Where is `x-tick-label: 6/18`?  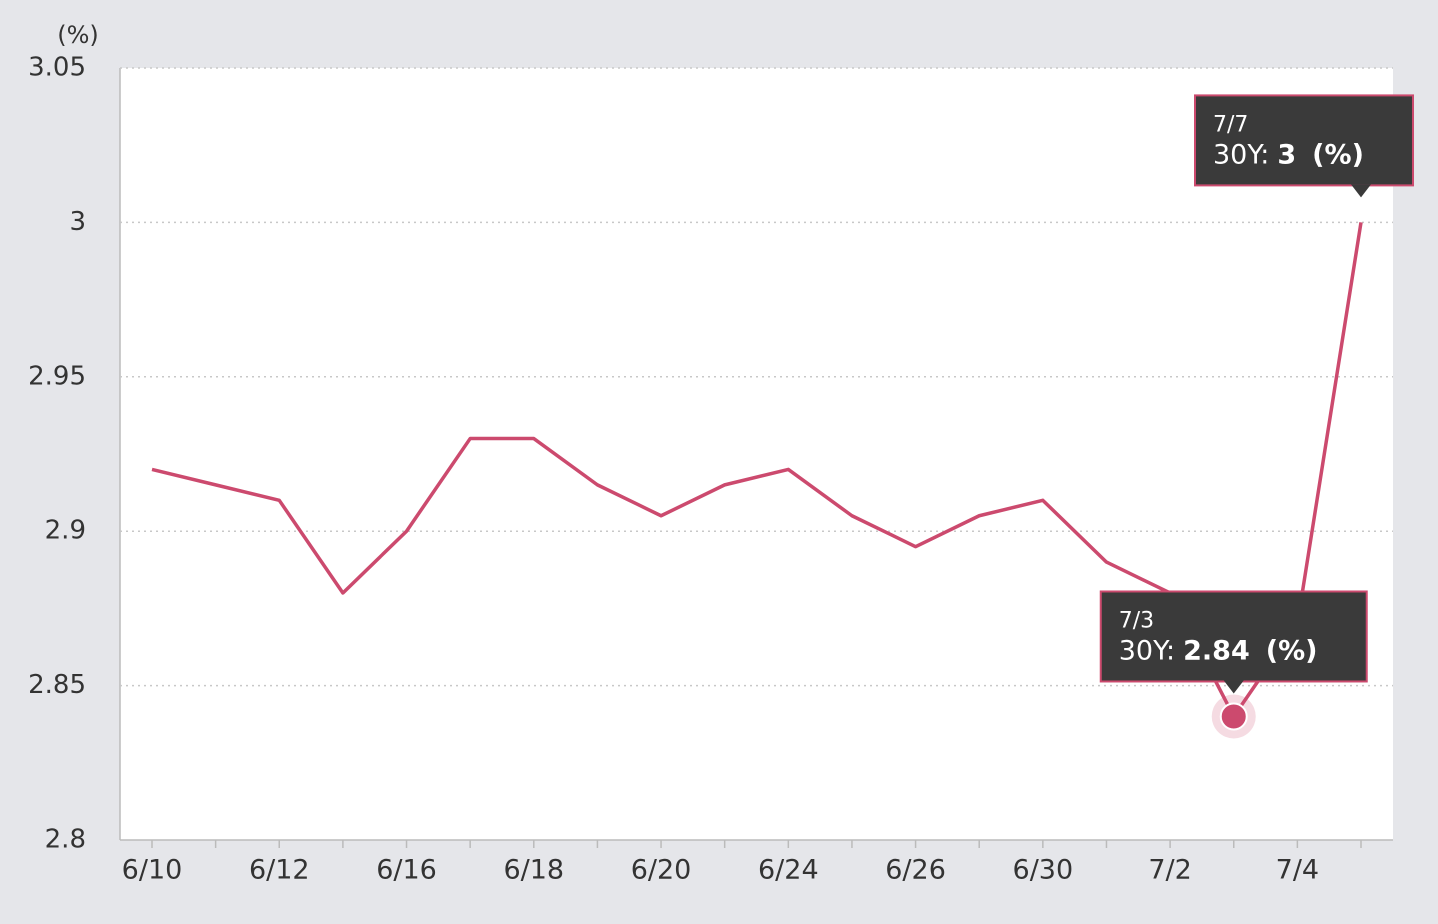
x-tick-label: 6/18 is located at coordinates (533, 870).